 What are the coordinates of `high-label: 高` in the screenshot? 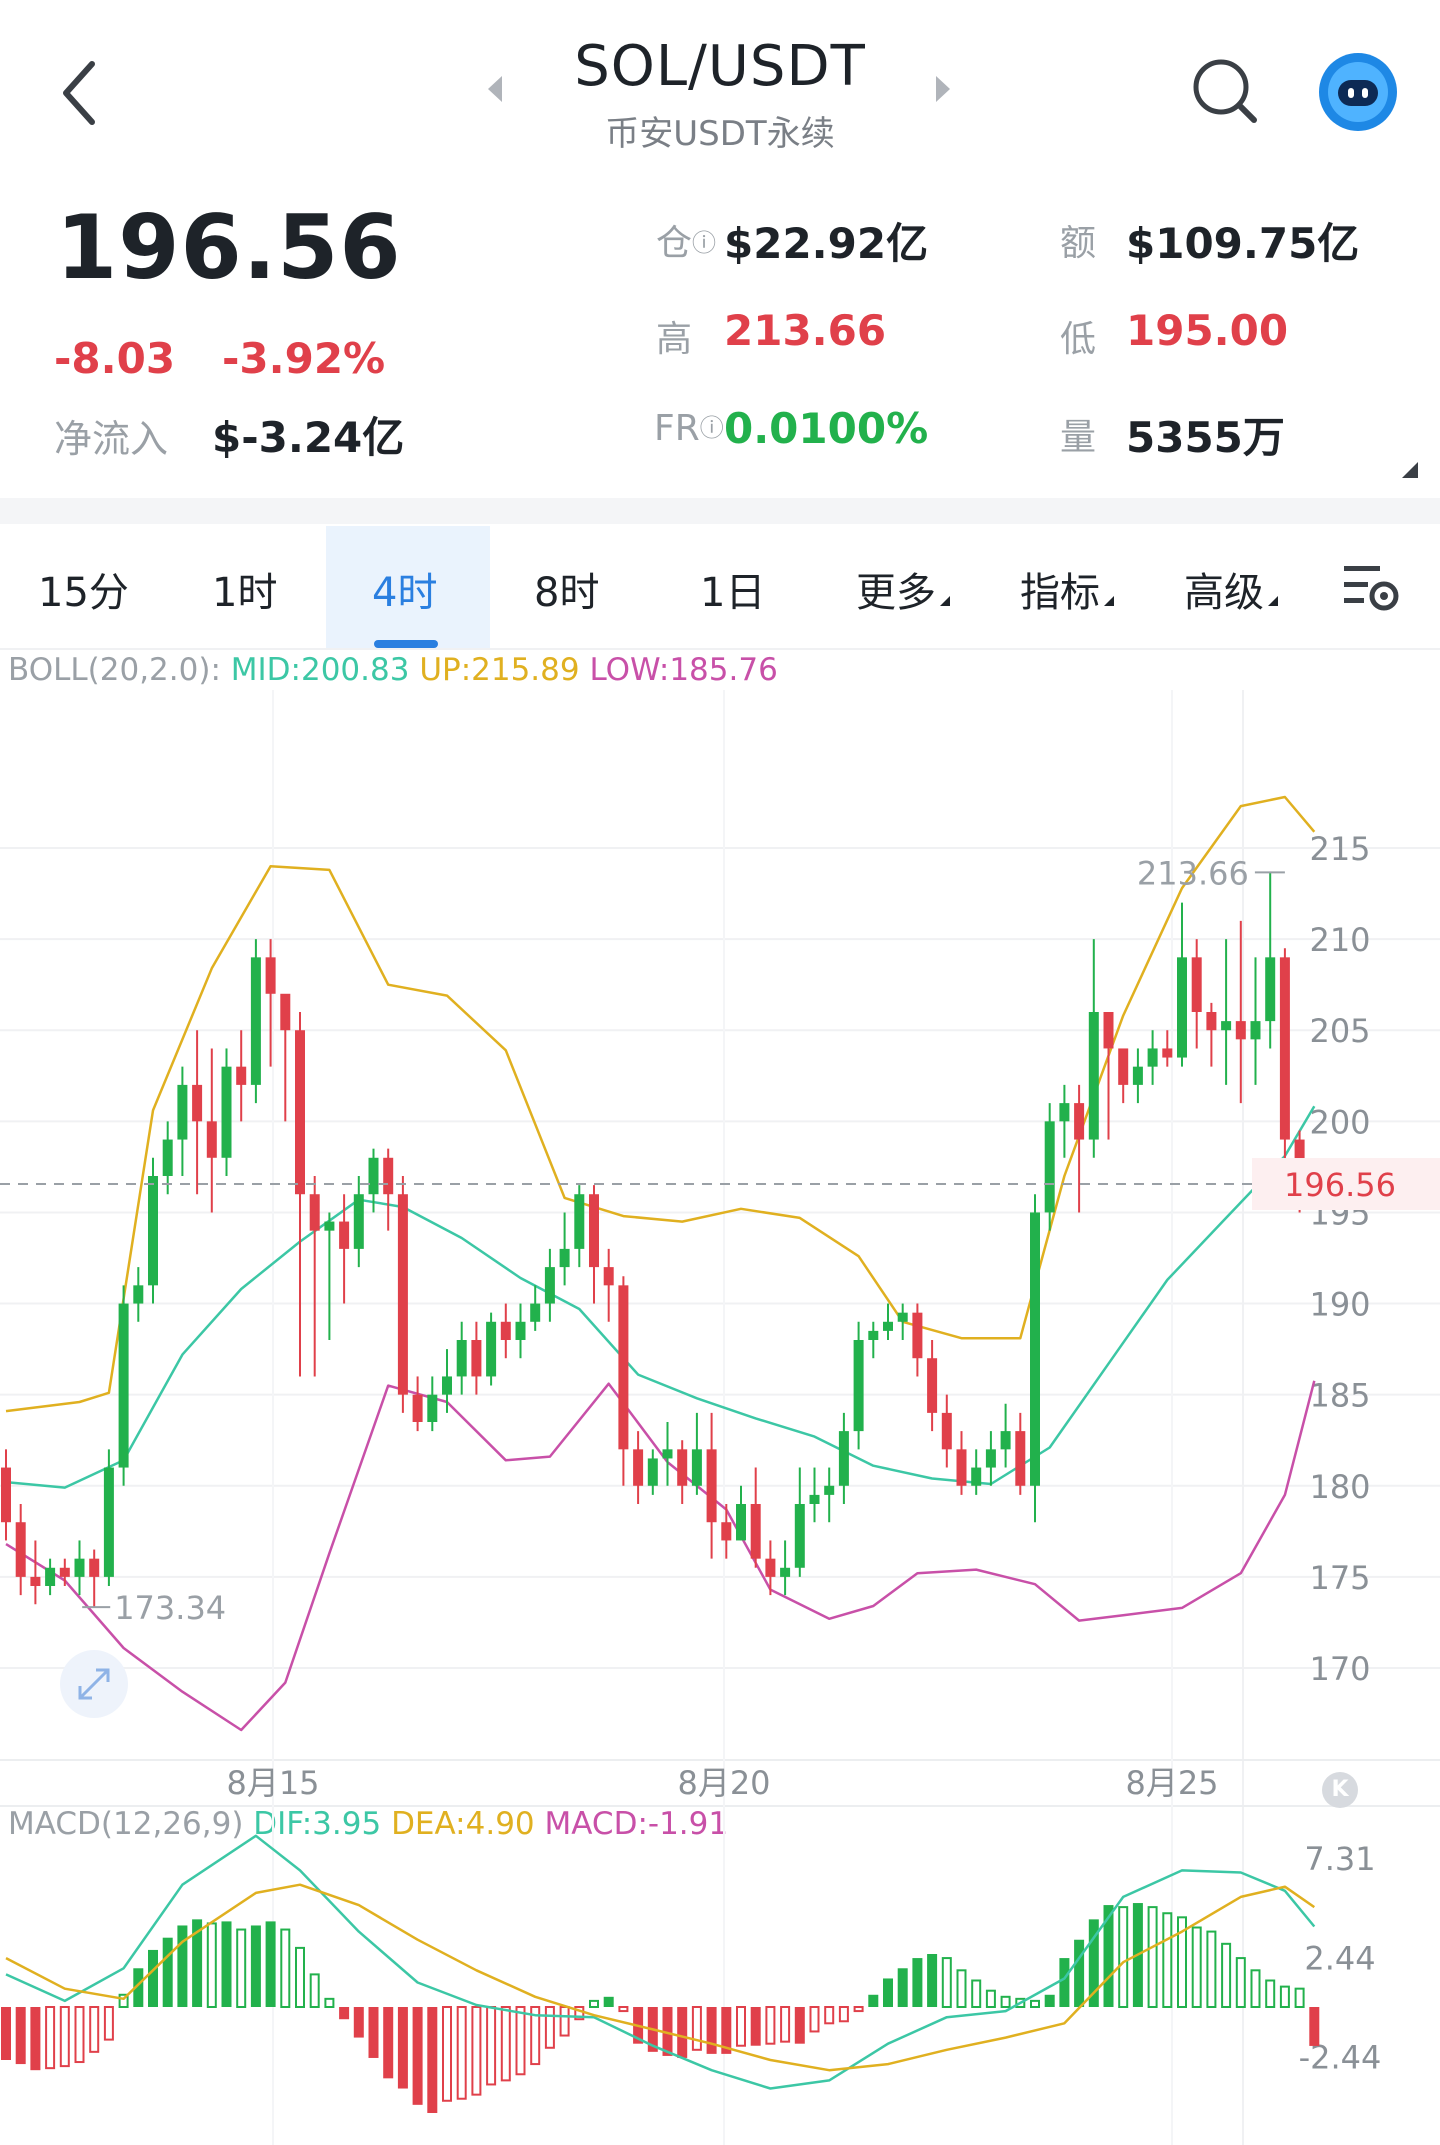 It's located at (674, 339).